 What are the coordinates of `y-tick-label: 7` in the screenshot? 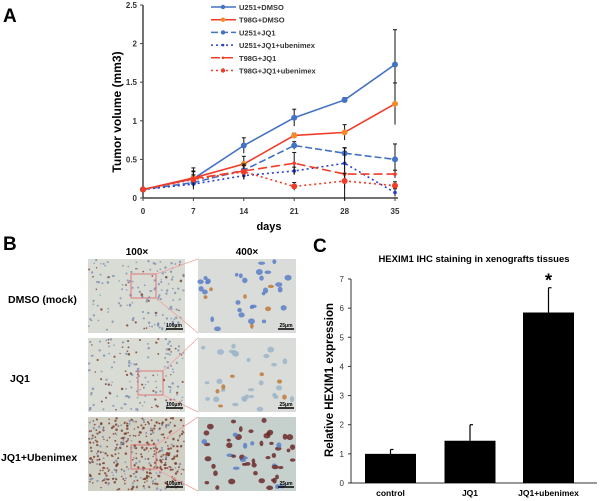 It's located at (342, 279).